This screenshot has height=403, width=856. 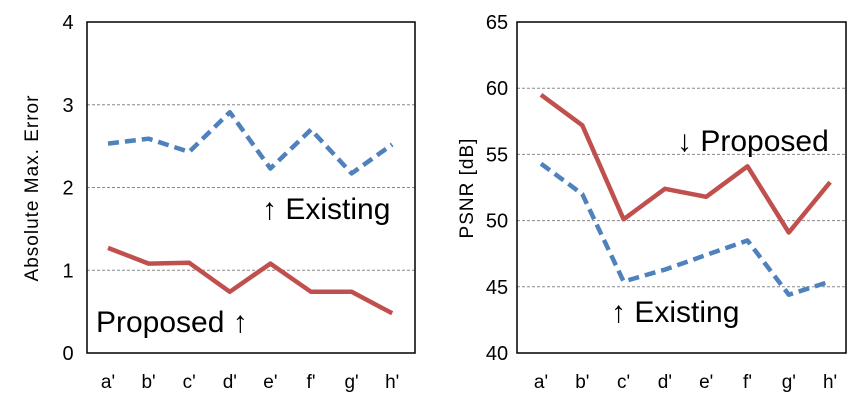 What do you see at coordinates (497, 354) in the screenshot?
I see `y-tick-label: 40` at bounding box center [497, 354].